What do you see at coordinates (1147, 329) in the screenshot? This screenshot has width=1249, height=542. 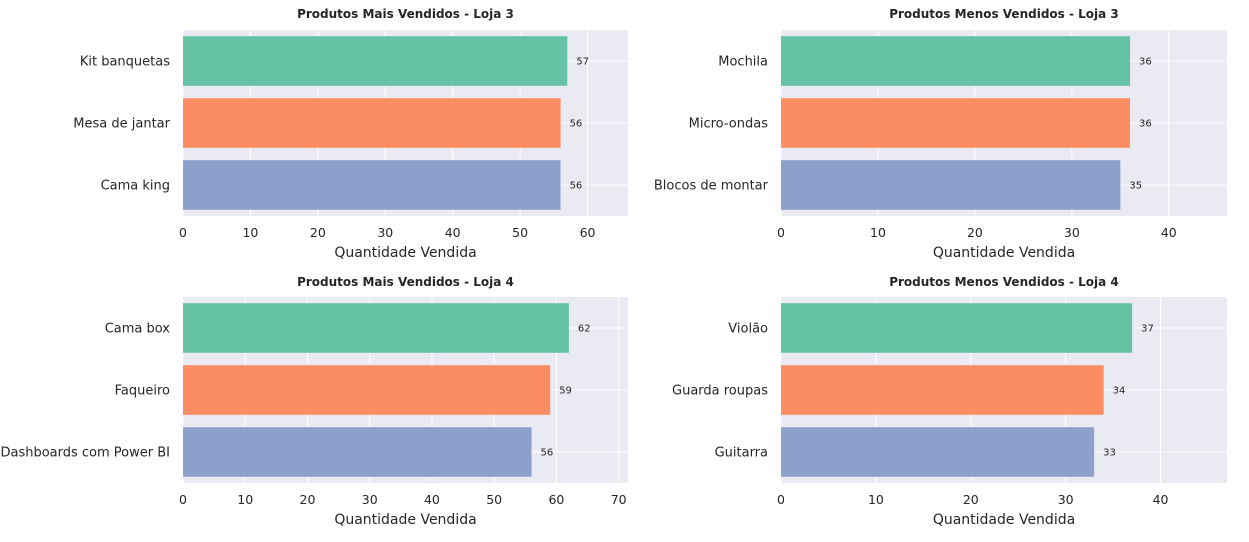 I see `bar-value-label: 37` at bounding box center [1147, 329].